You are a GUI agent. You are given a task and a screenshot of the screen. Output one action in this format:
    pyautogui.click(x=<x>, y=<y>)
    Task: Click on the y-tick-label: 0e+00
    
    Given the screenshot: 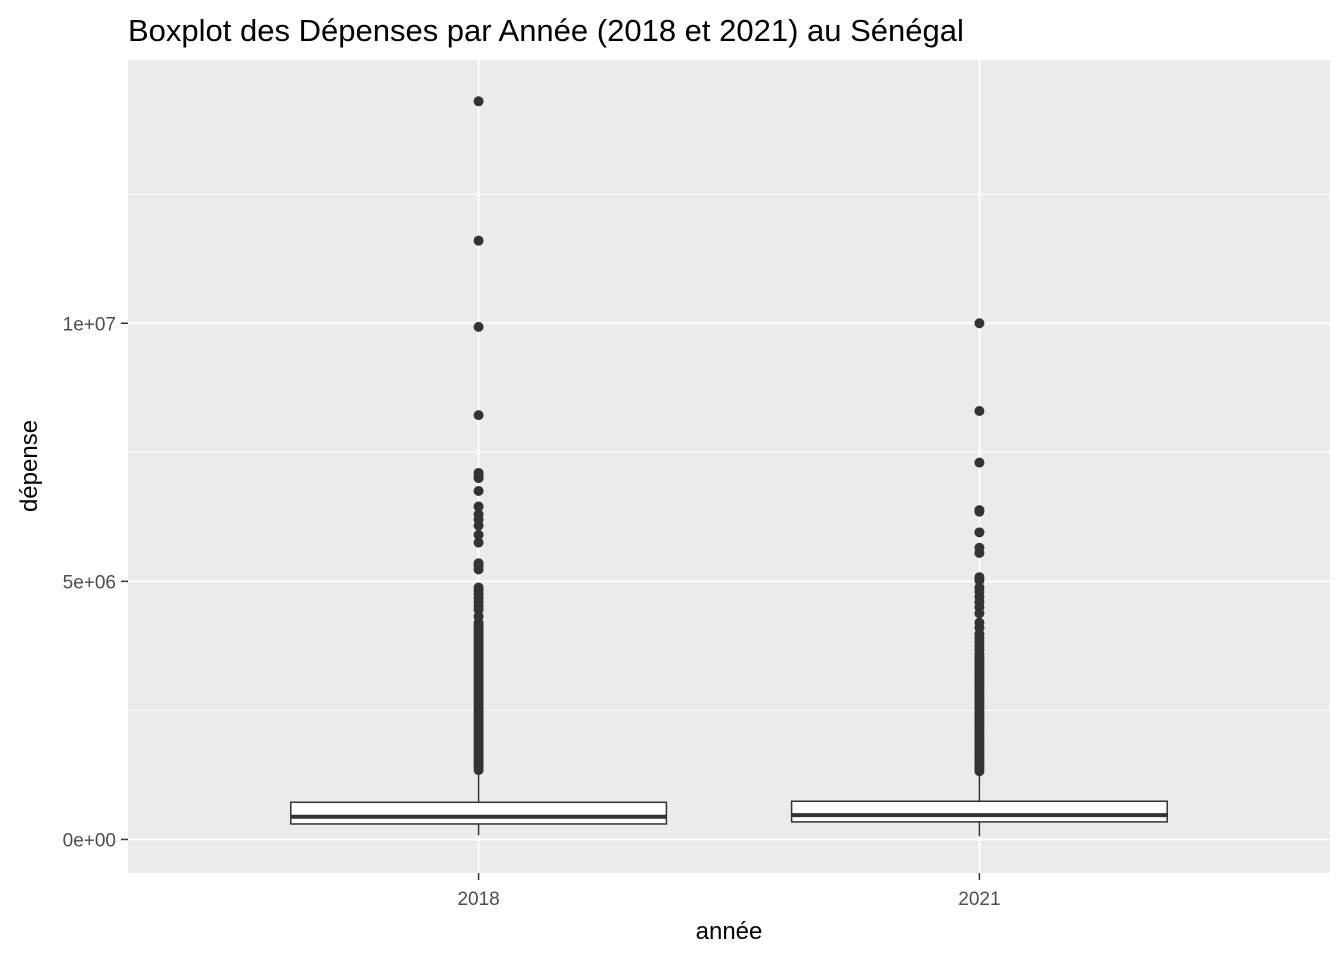 What is the action you would take?
    pyautogui.click(x=89, y=840)
    